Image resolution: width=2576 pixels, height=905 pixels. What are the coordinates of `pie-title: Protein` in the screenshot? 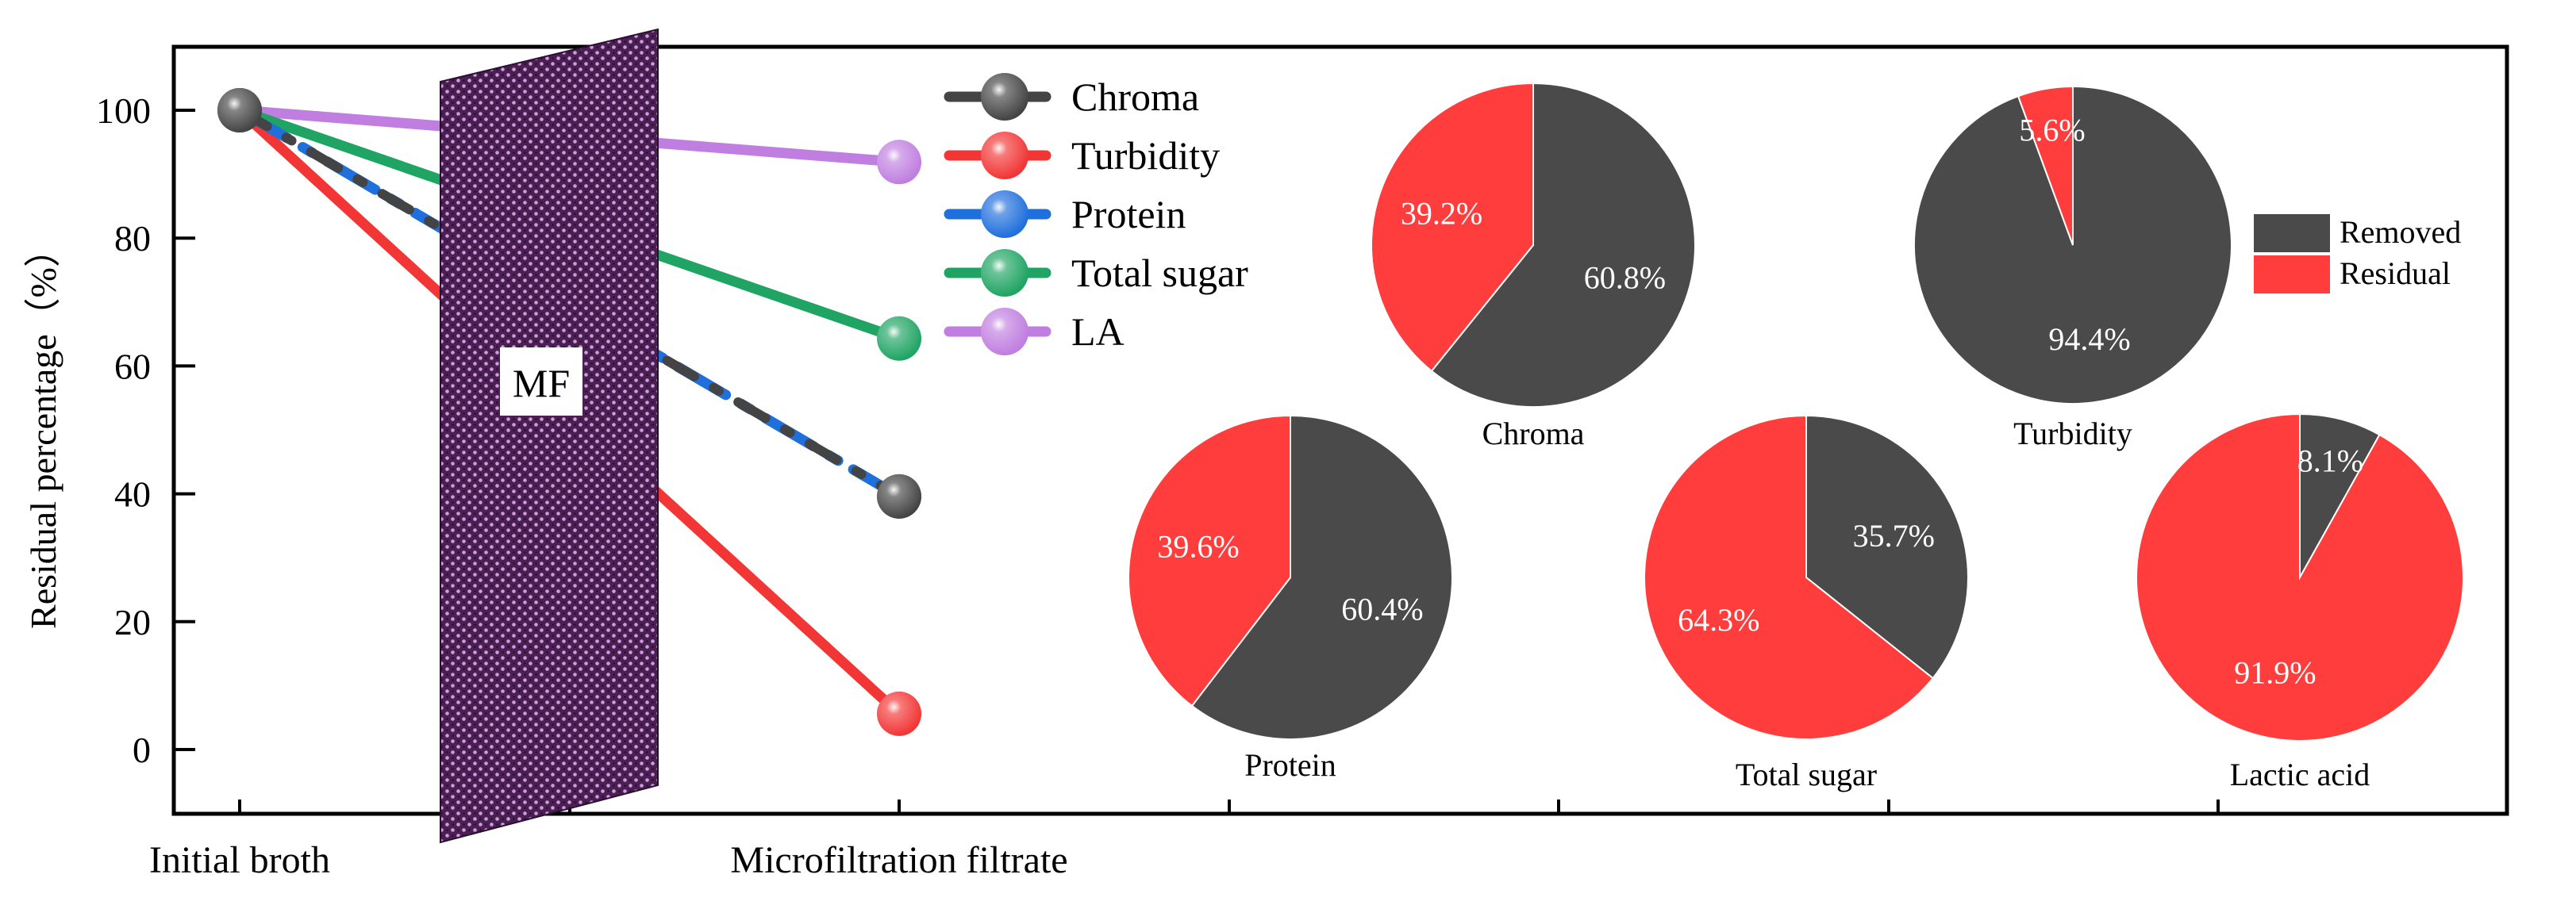 It's located at (1290, 765).